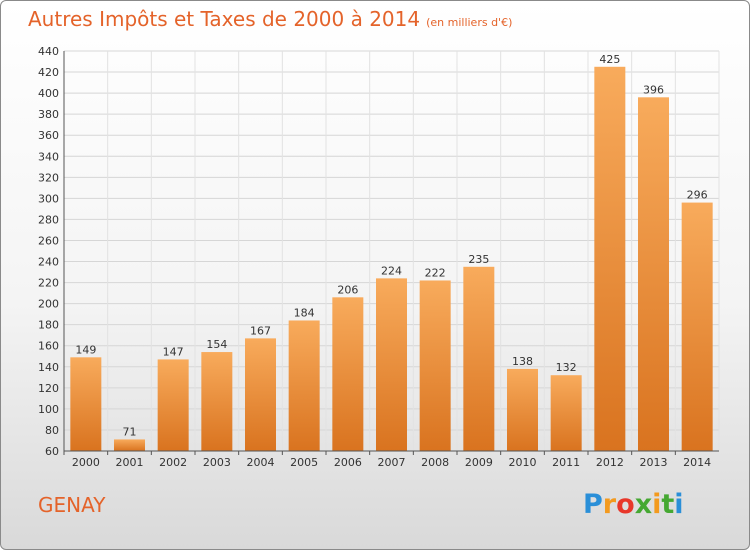 The height and width of the screenshot is (550, 750). What do you see at coordinates (304, 312) in the screenshot?
I see `bar-value-label: 184` at bounding box center [304, 312].